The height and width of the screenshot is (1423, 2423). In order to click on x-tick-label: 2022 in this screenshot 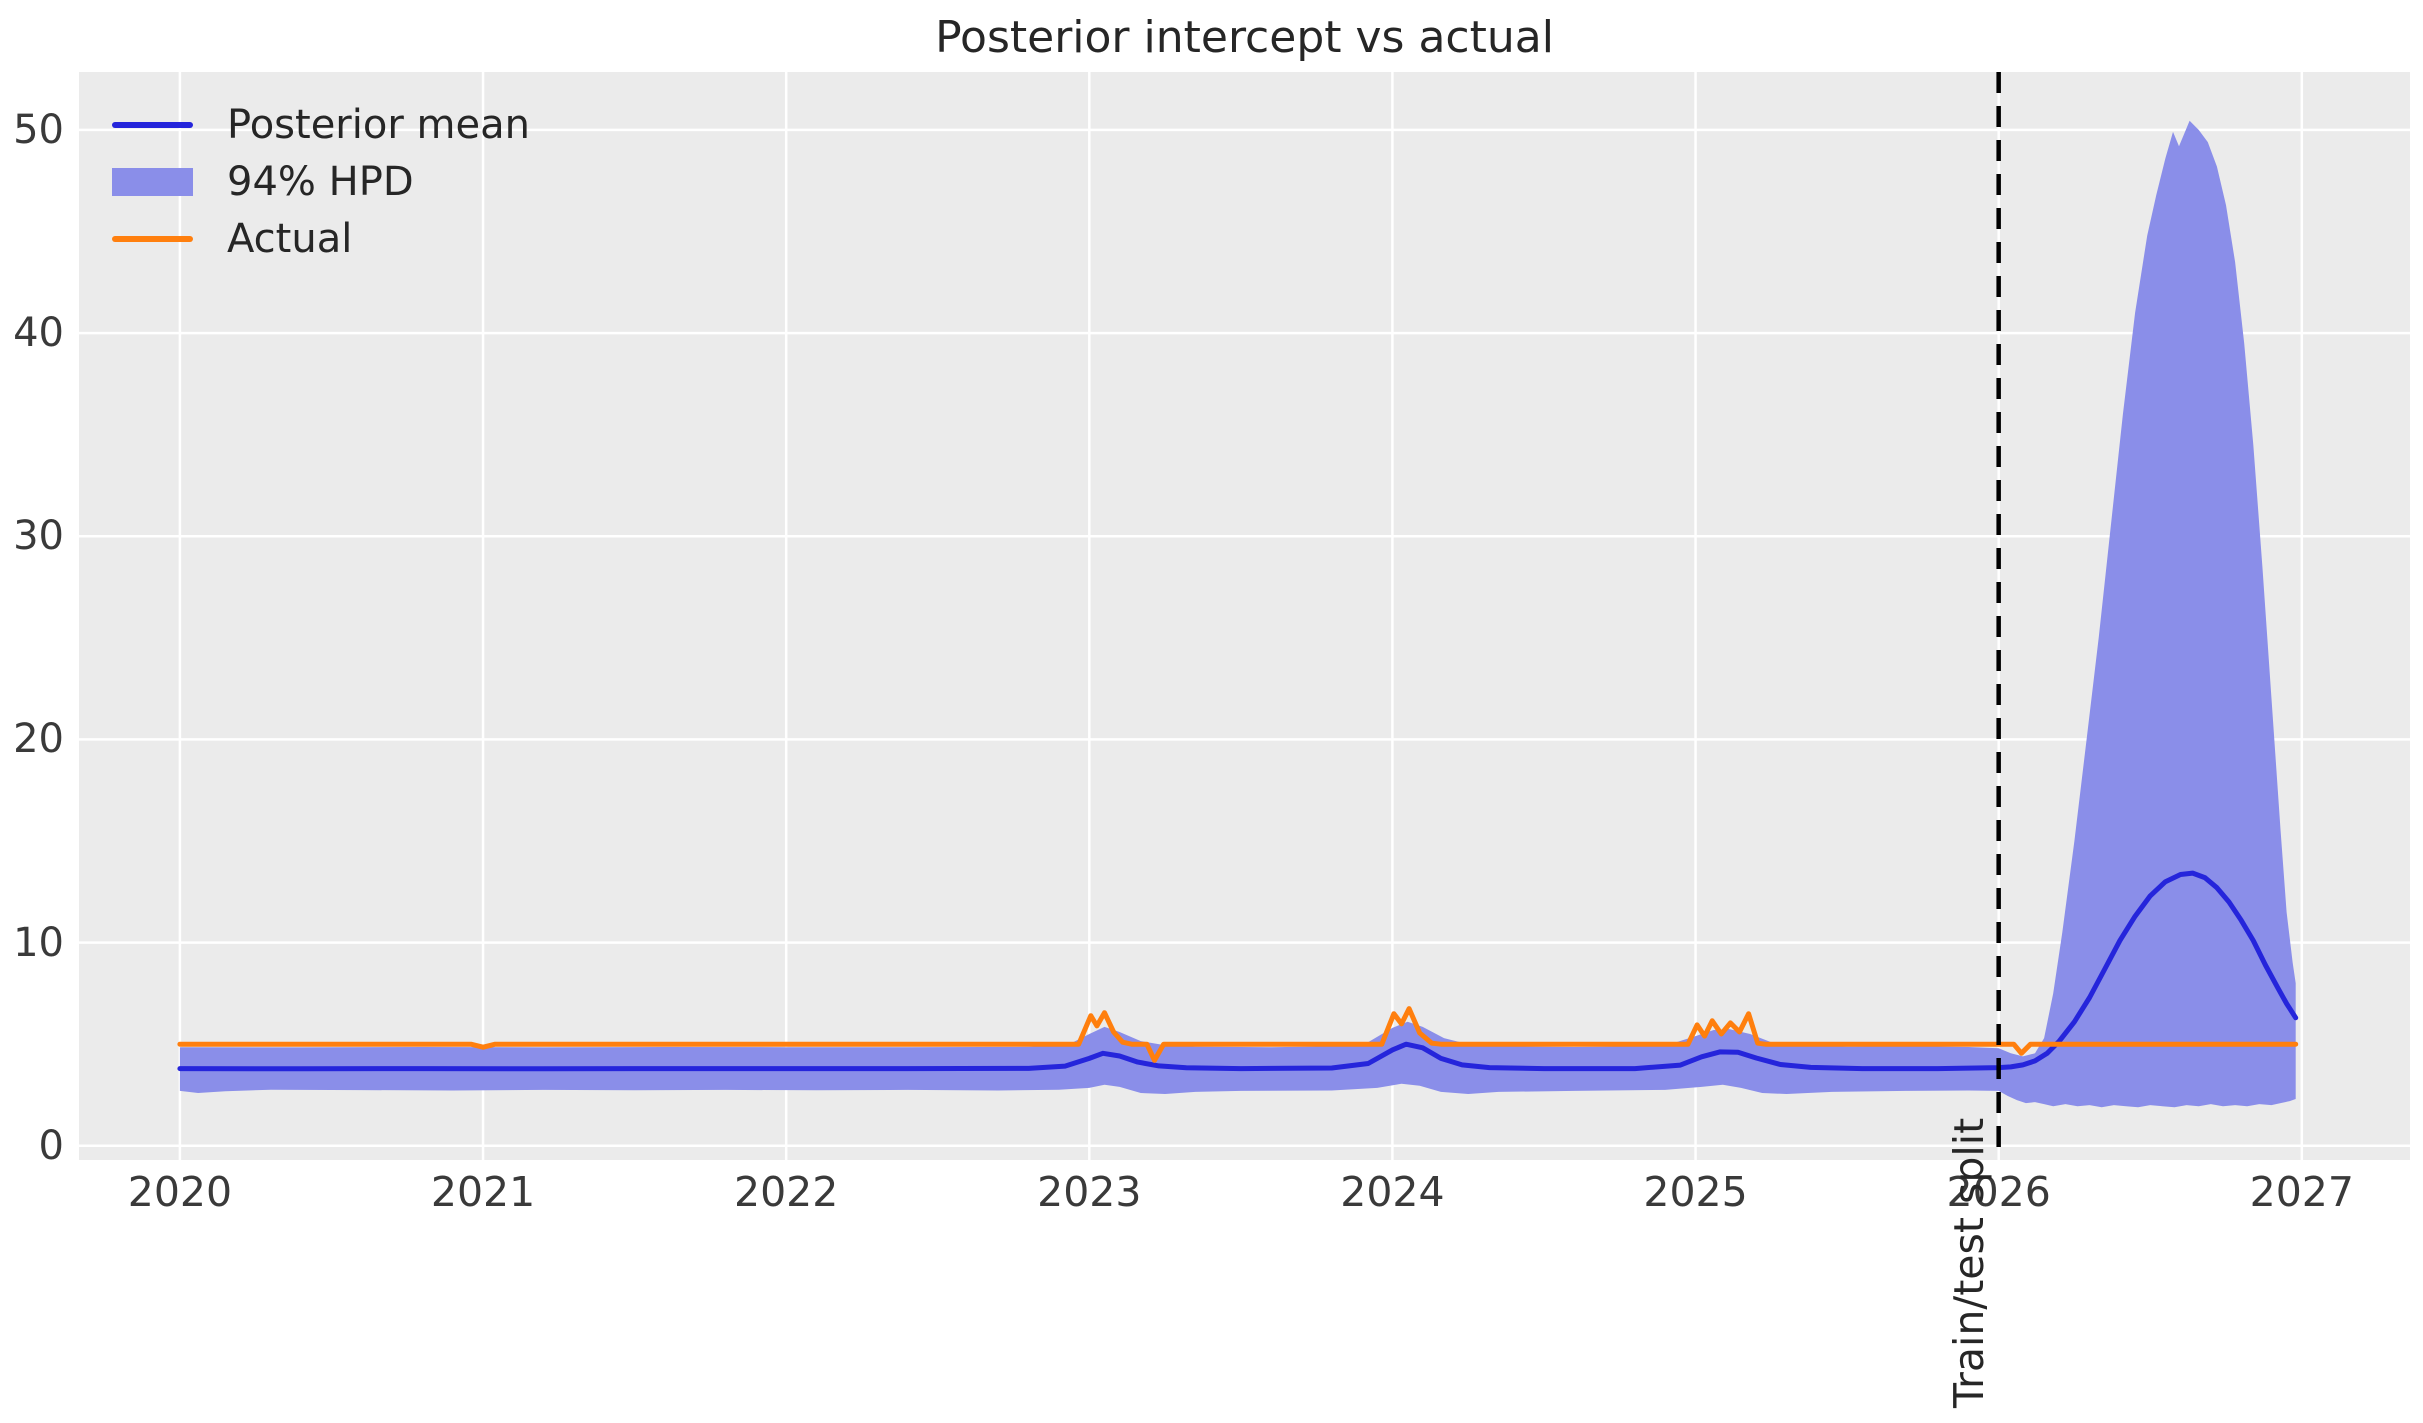, I will do `click(786, 1192)`.